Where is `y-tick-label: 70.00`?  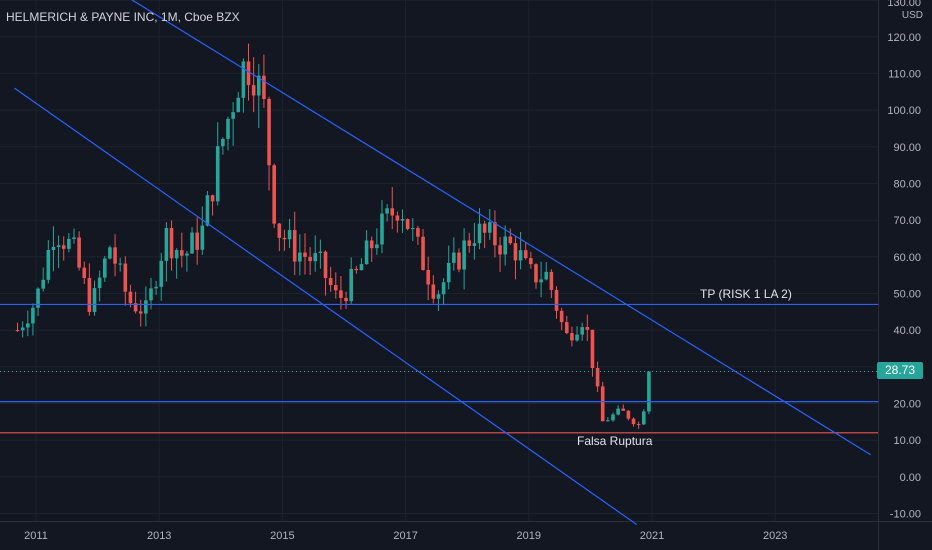 y-tick-label: 70.00 is located at coordinates (907, 221).